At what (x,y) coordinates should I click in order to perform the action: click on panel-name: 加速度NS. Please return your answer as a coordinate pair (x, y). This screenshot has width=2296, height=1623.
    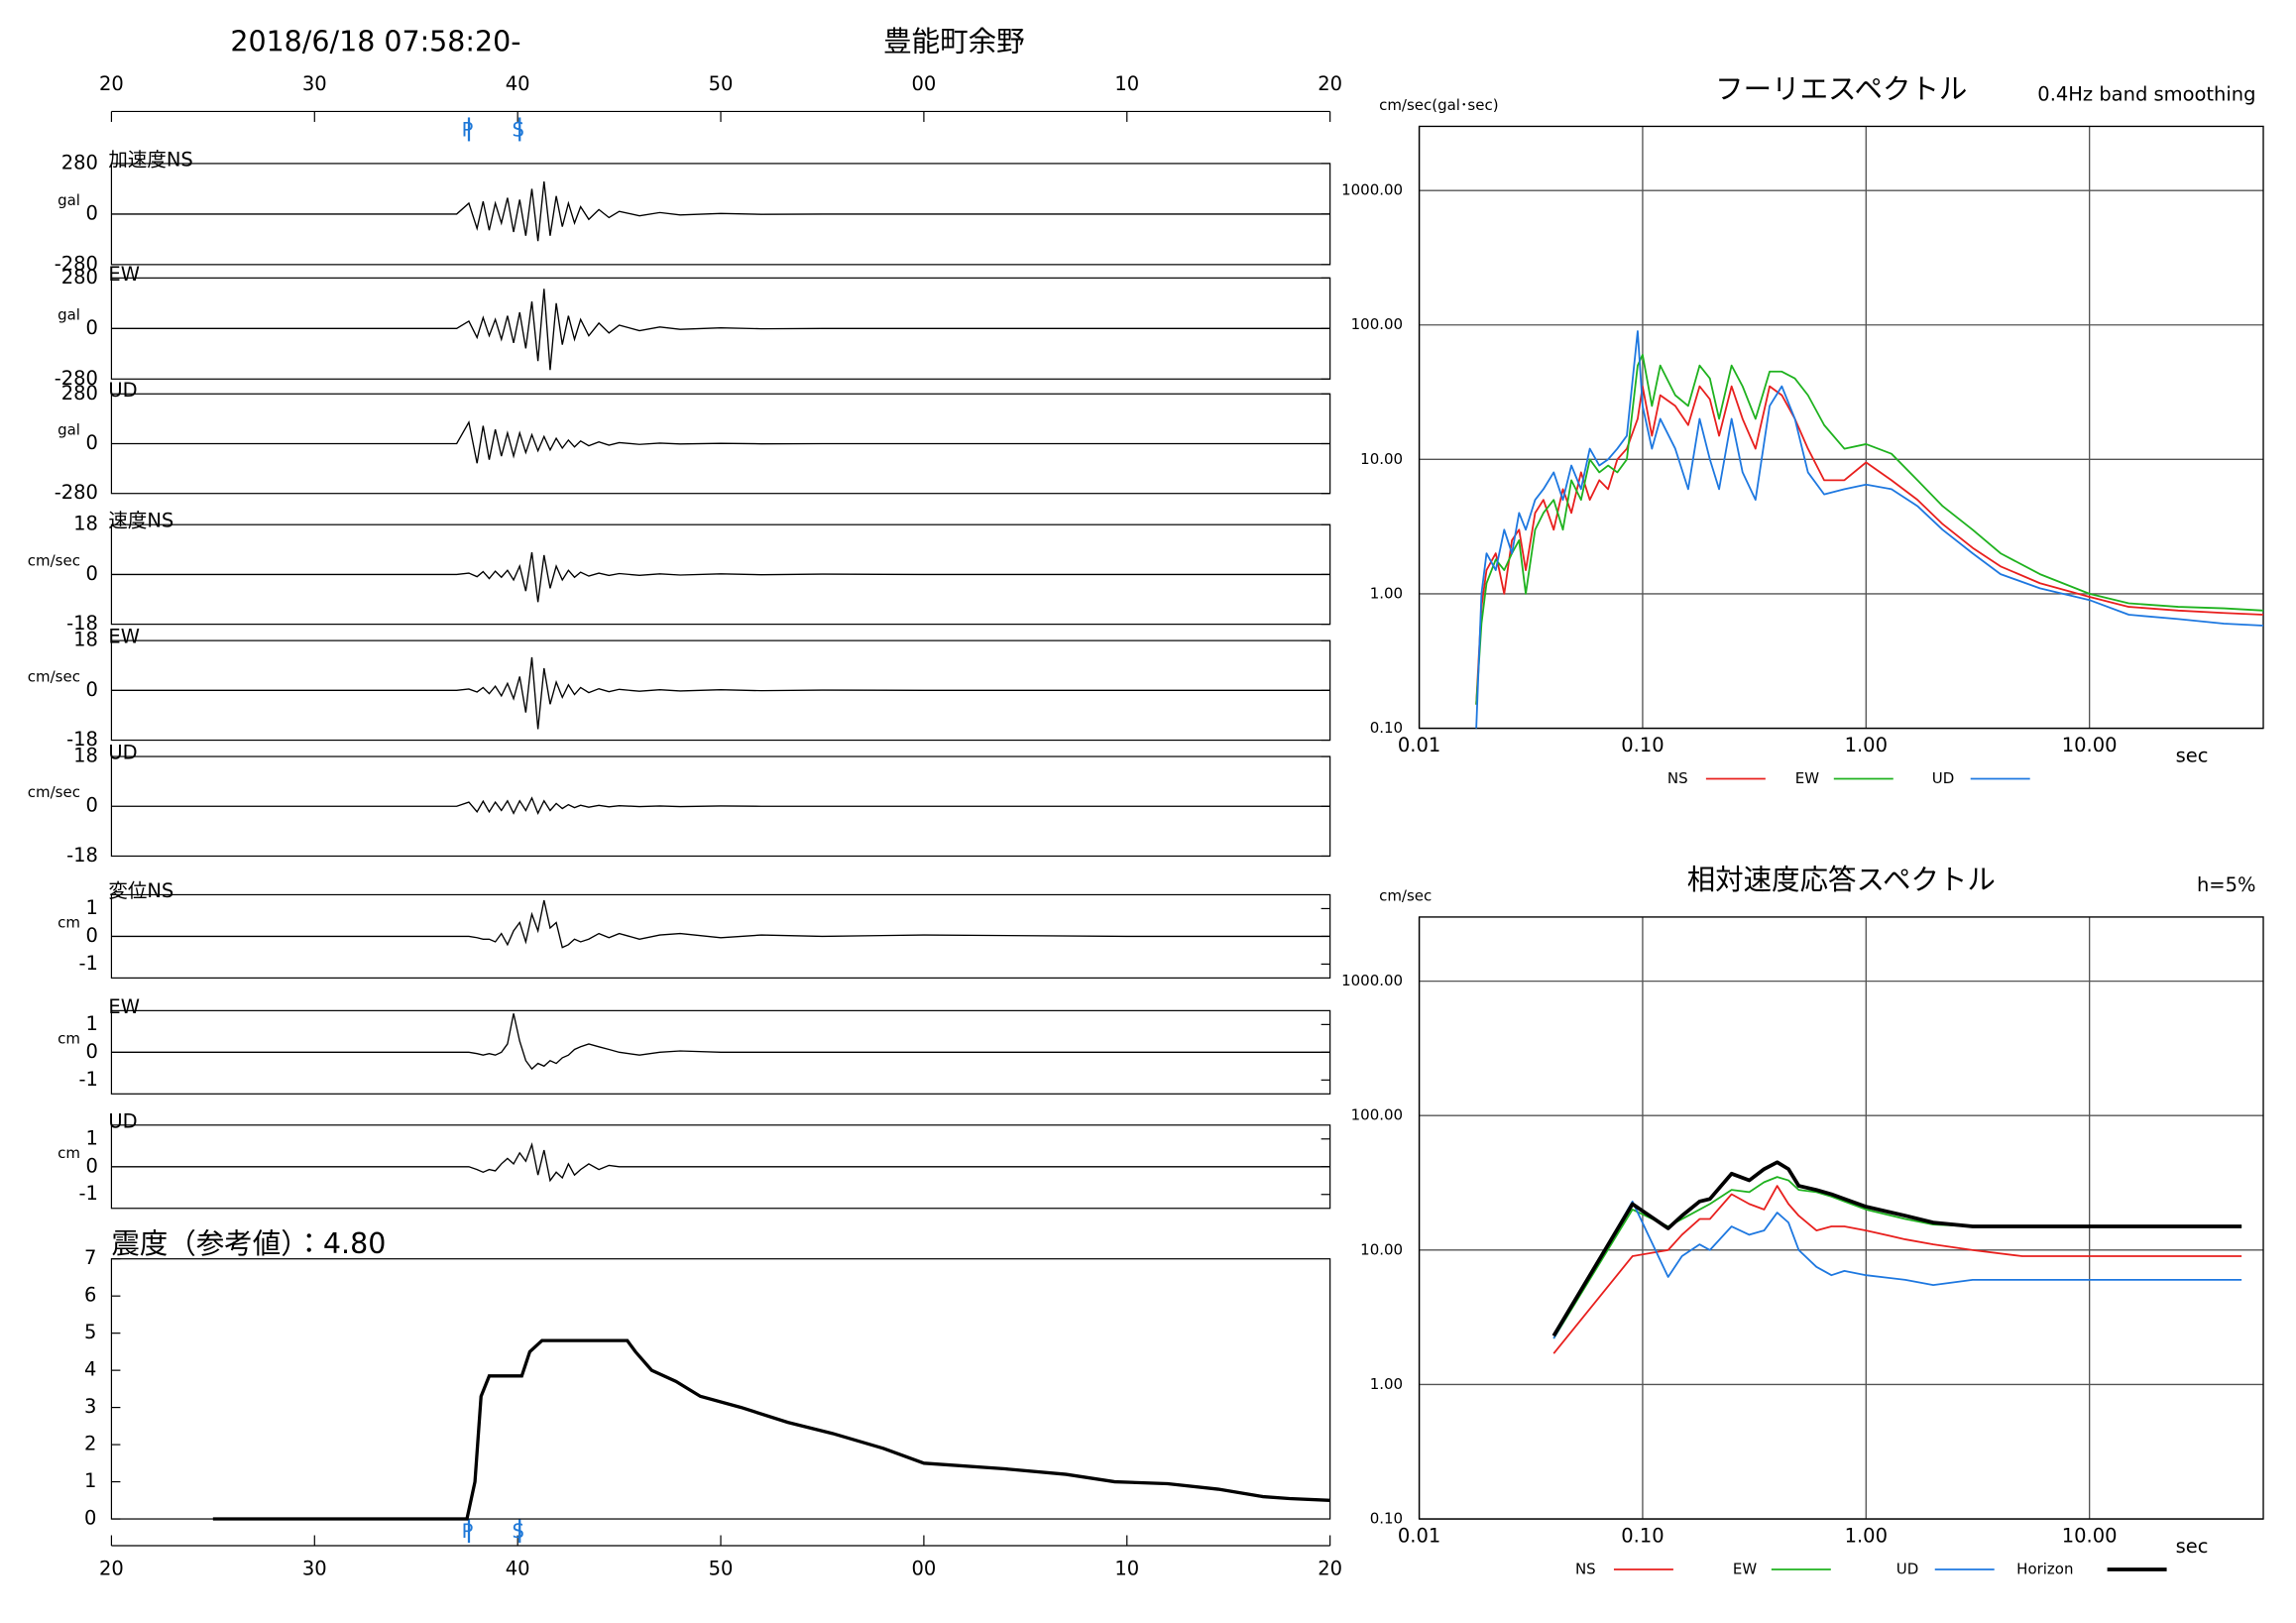
    Looking at the image, I should click on (150, 159).